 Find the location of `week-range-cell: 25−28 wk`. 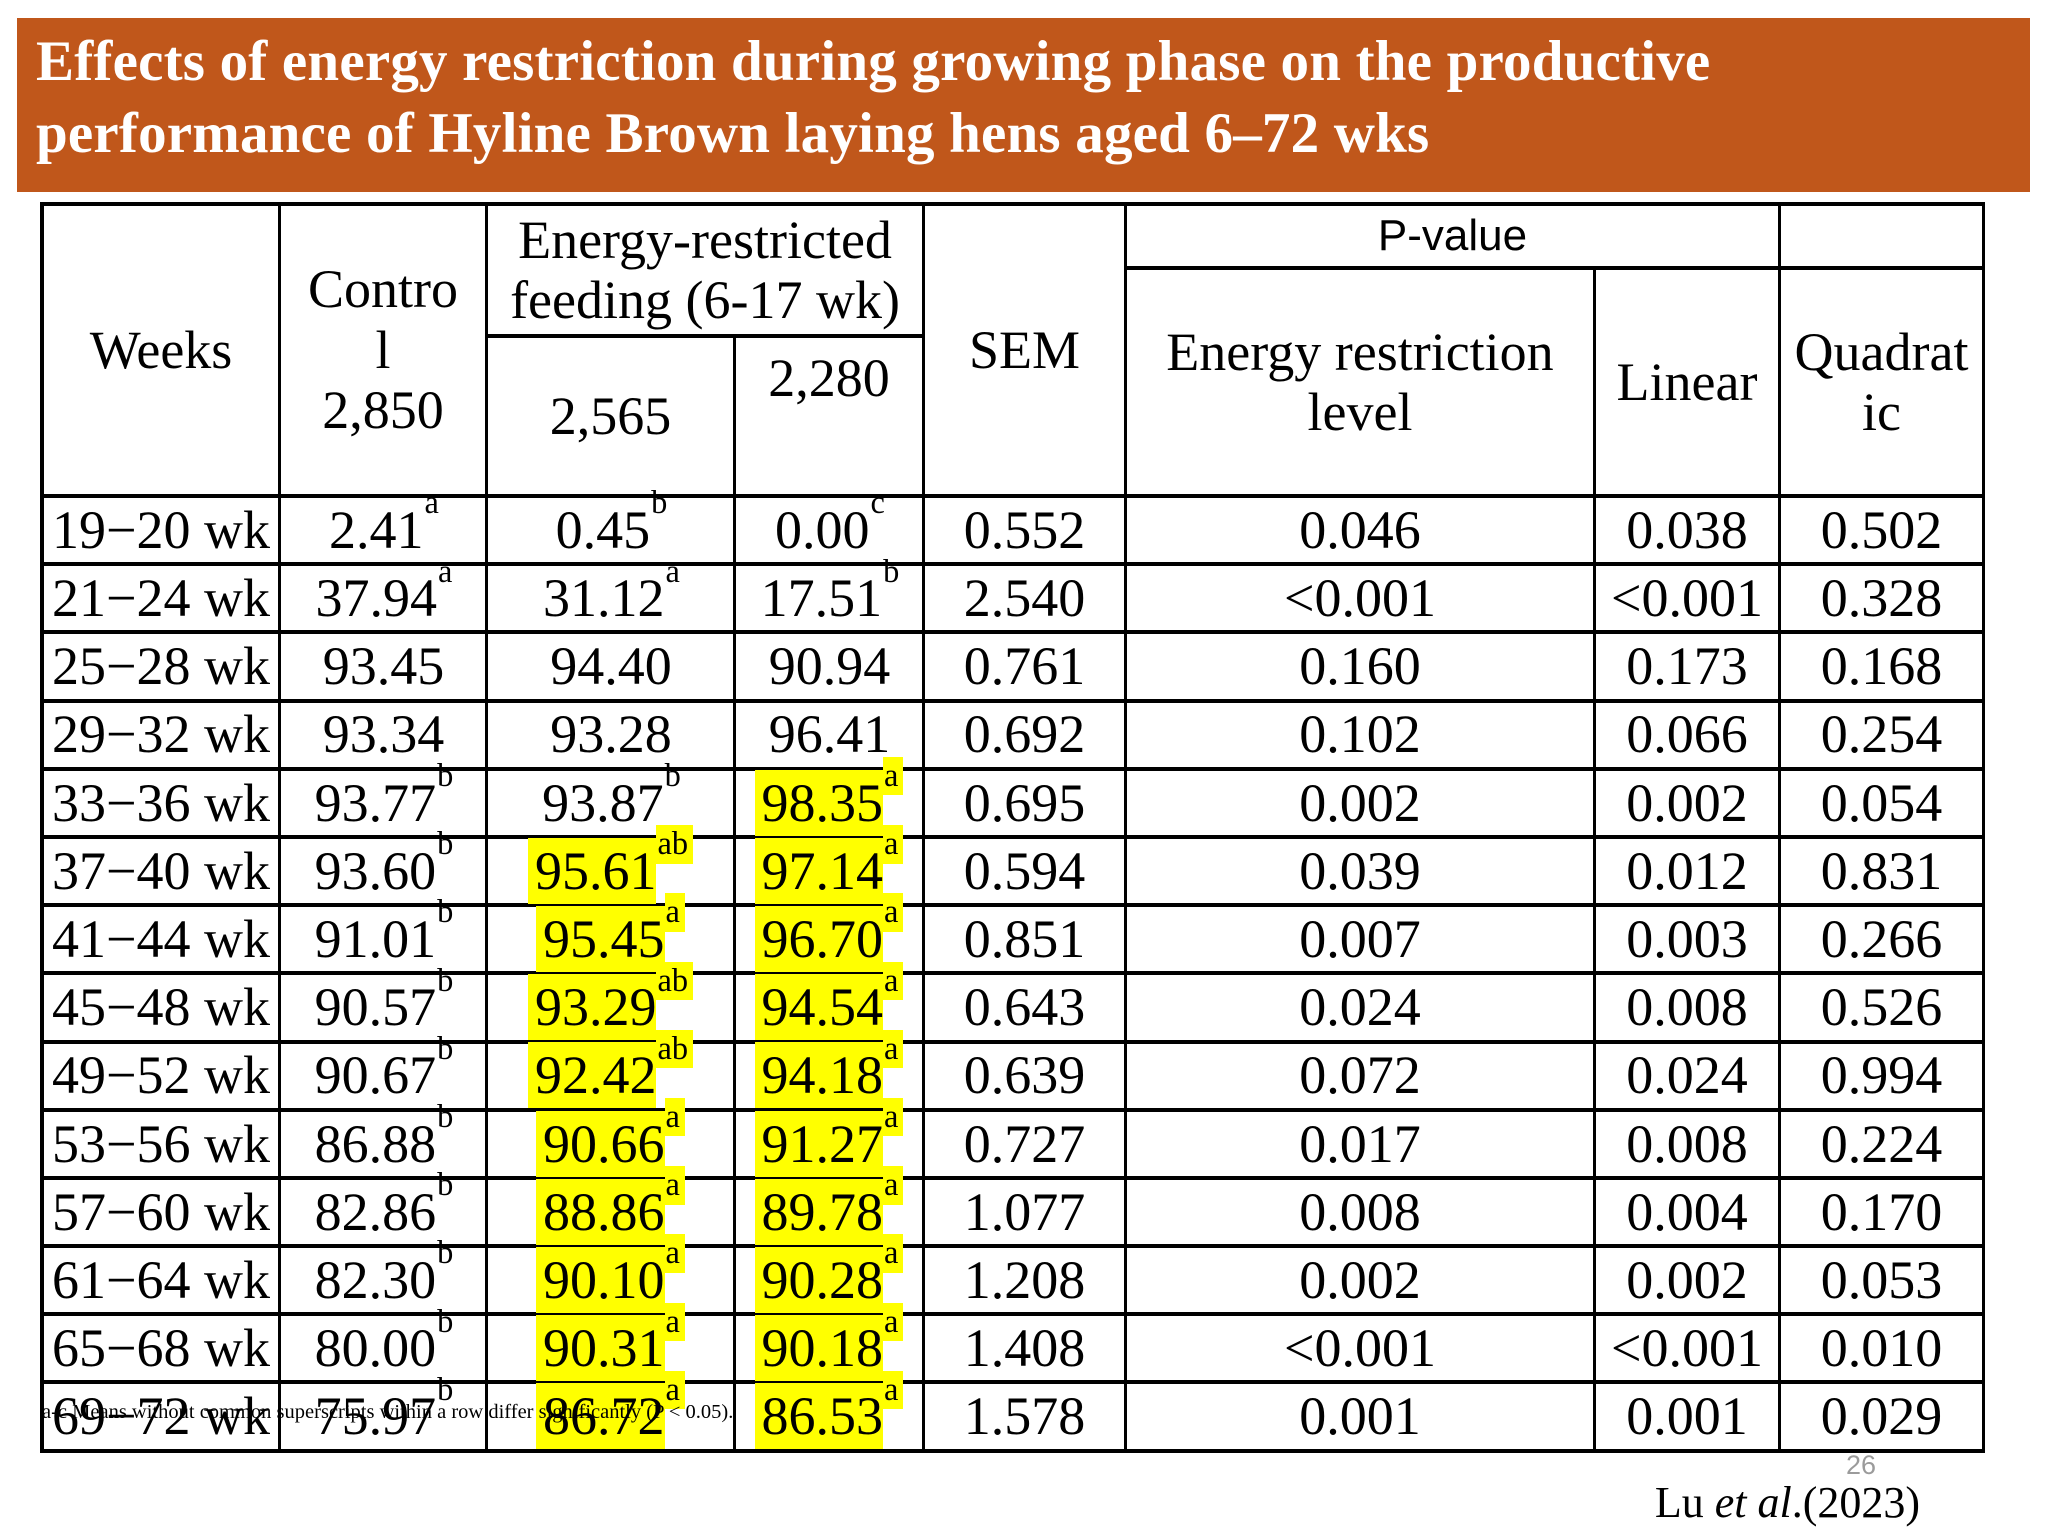

week-range-cell: 25−28 wk is located at coordinates (162, 668).